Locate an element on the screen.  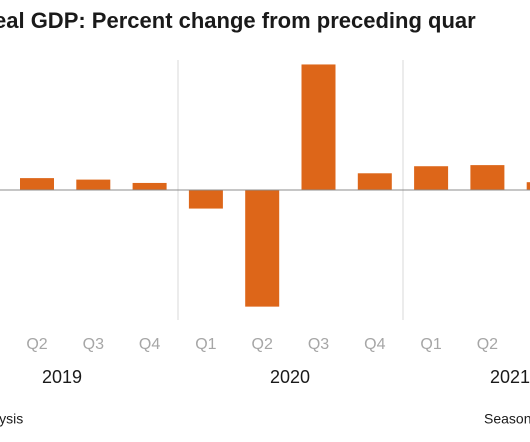
source-text: lysis is located at coordinates (11, 419).